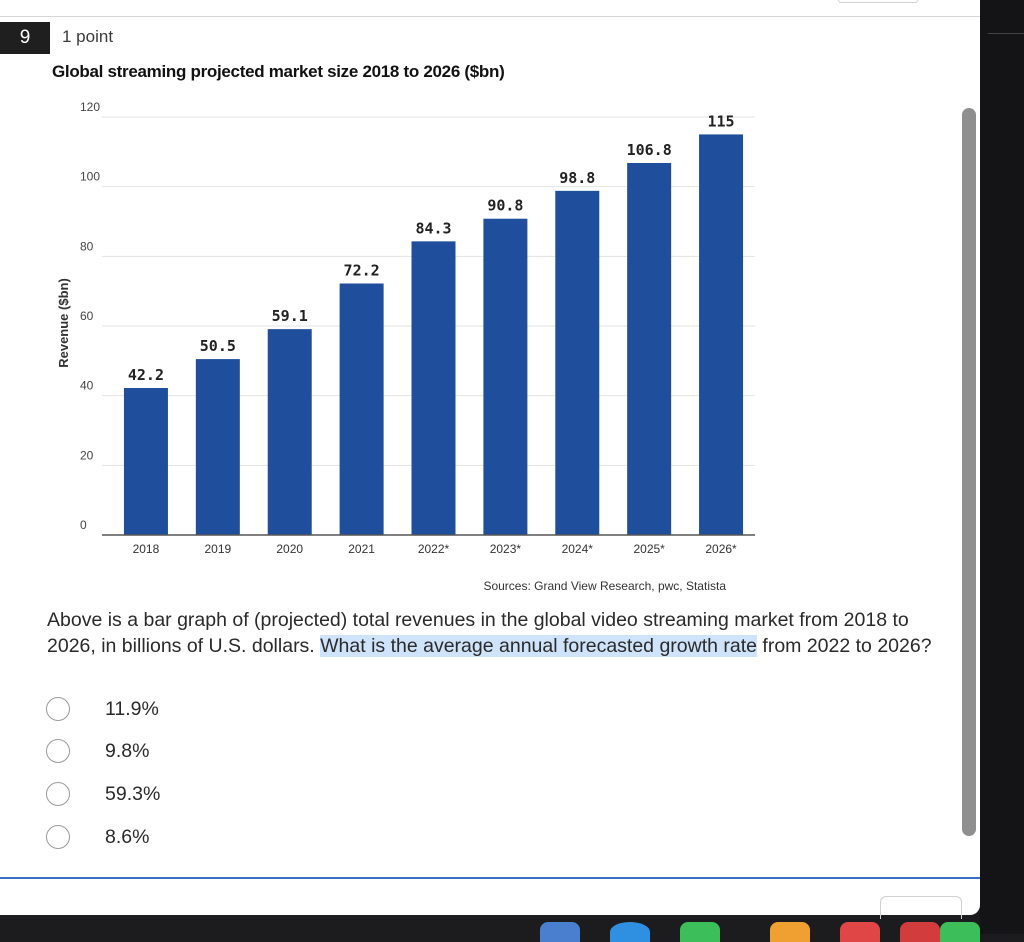 The width and height of the screenshot is (1024, 942). Describe the element at coordinates (362, 271) in the screenshot. I see `bar-value-label: 72.2` at that location.